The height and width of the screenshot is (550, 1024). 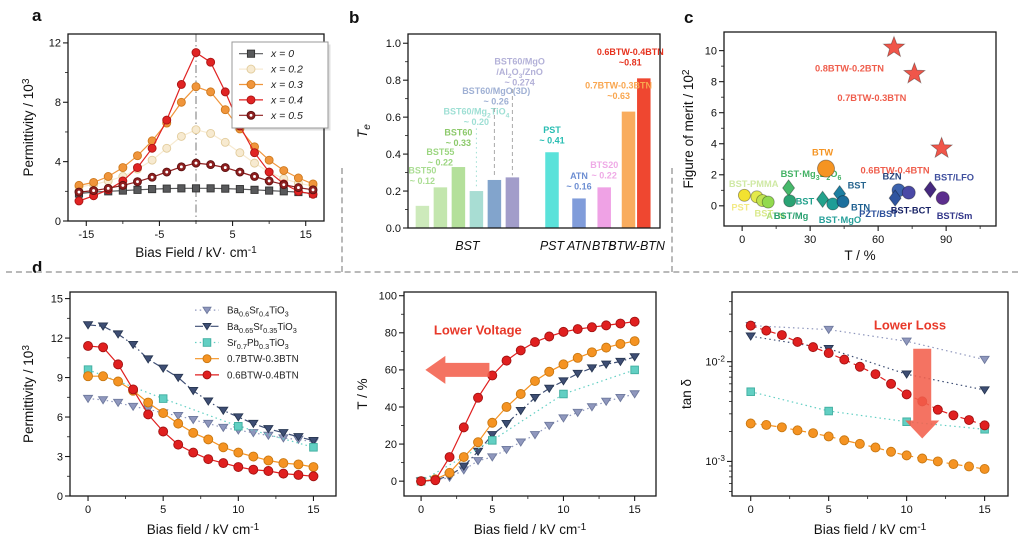 What do you see at coordinates (60, 378) in the screenshot?
I see `svg-text: 9` at bounding box center [60, 378].